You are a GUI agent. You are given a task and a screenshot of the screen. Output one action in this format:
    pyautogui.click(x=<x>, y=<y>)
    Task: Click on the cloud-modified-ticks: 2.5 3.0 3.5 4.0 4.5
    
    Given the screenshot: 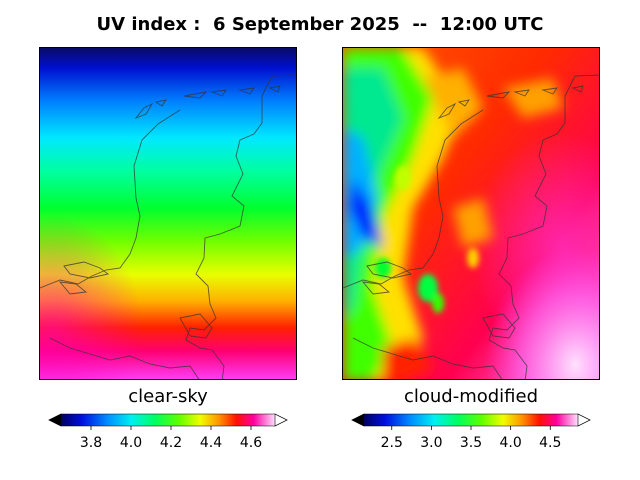 What is the action you would take?
    pyautogui.click(x=471, y=438)
    